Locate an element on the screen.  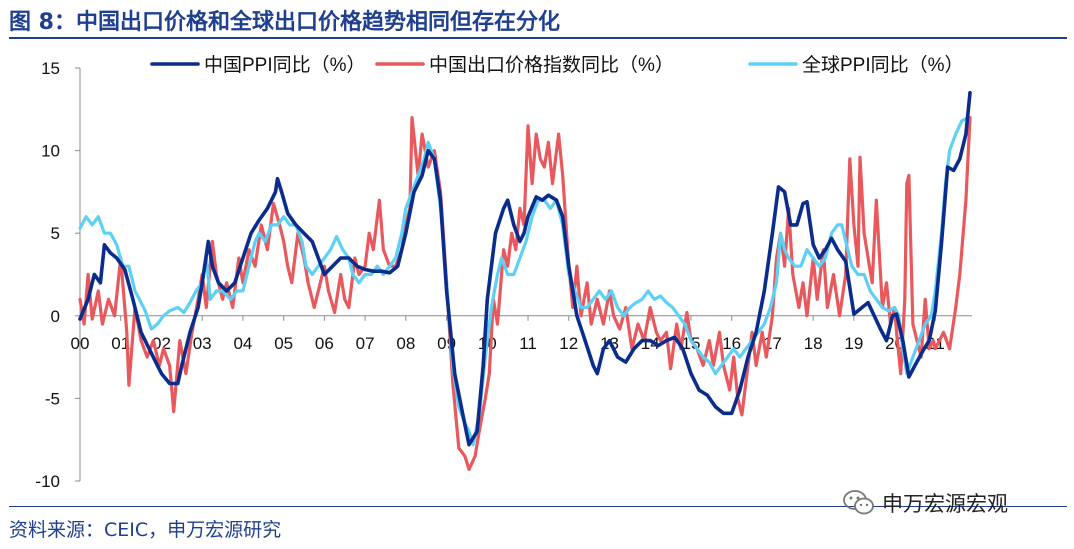
x-tick-label: 03 is located at coordinates (202, 343).